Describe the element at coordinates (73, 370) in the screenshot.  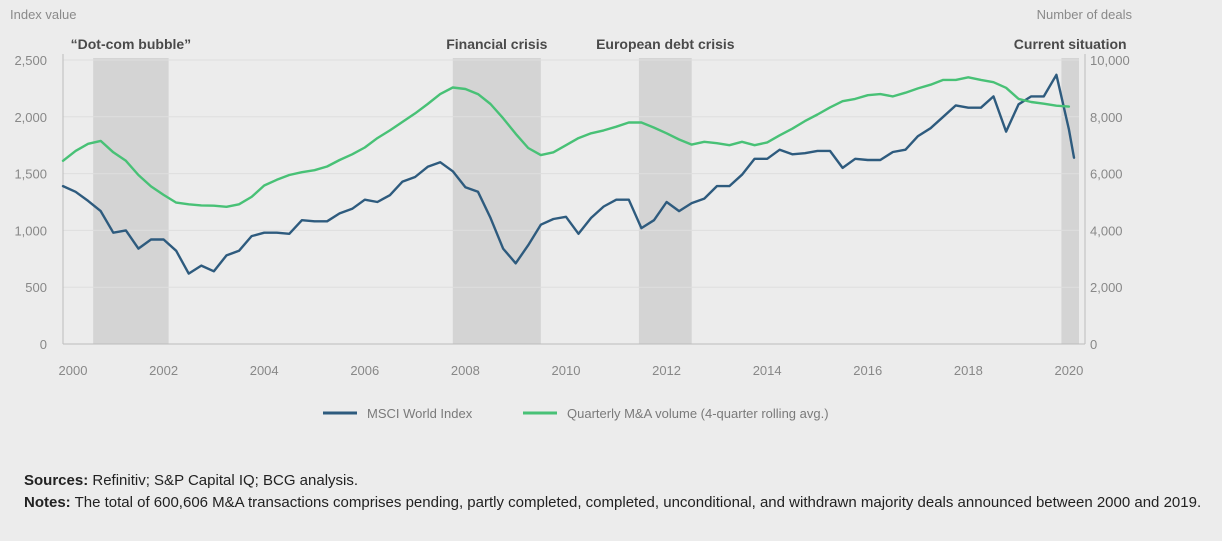
I see `x-tick-label: 2000` at that location.